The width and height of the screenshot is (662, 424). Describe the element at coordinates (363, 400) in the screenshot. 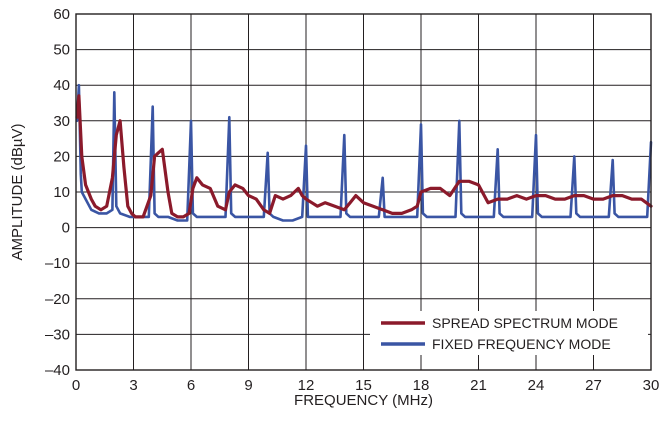

I see `x-axis-label: FREQUENCY (MHz)` at that location.